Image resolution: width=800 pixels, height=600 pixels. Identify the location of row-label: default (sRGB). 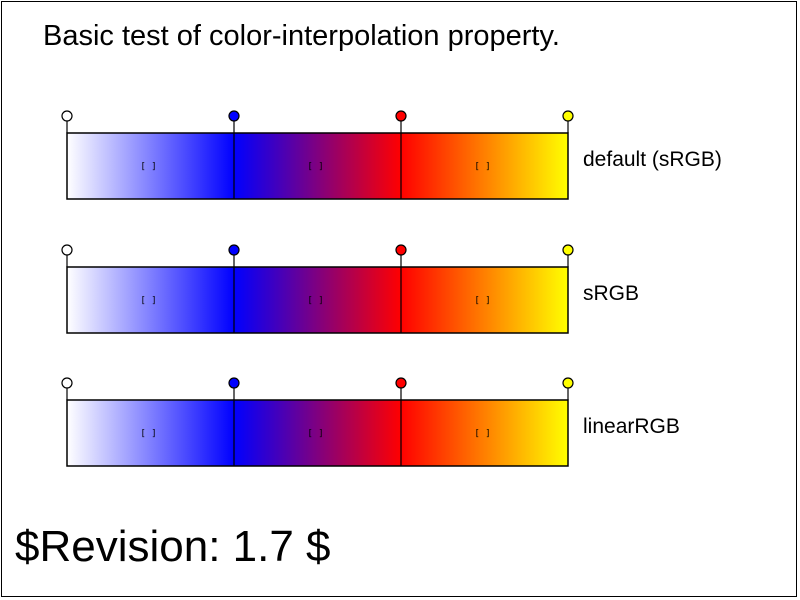
(652, 159).